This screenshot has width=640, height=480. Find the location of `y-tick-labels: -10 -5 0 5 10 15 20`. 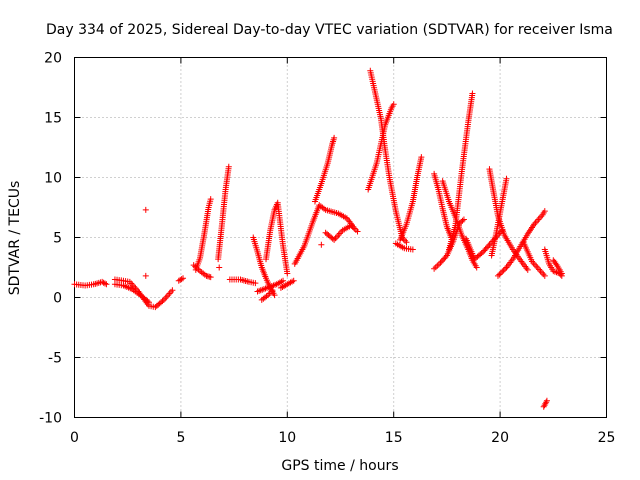

y-tick-labels: -10 -5 0 5 10 15 20 is located at coordinates (50, 239).